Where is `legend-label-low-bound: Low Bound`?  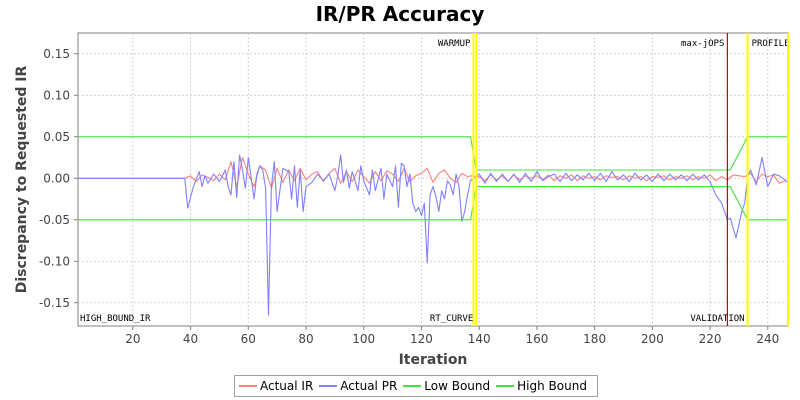
legend-label-low-bound: Low Bound is located at coordinates (457, 386).